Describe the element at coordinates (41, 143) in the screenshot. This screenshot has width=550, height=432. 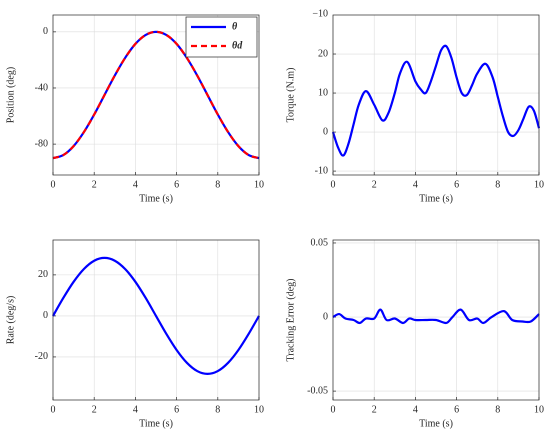
I see `y-tick-label: -80` at that location.